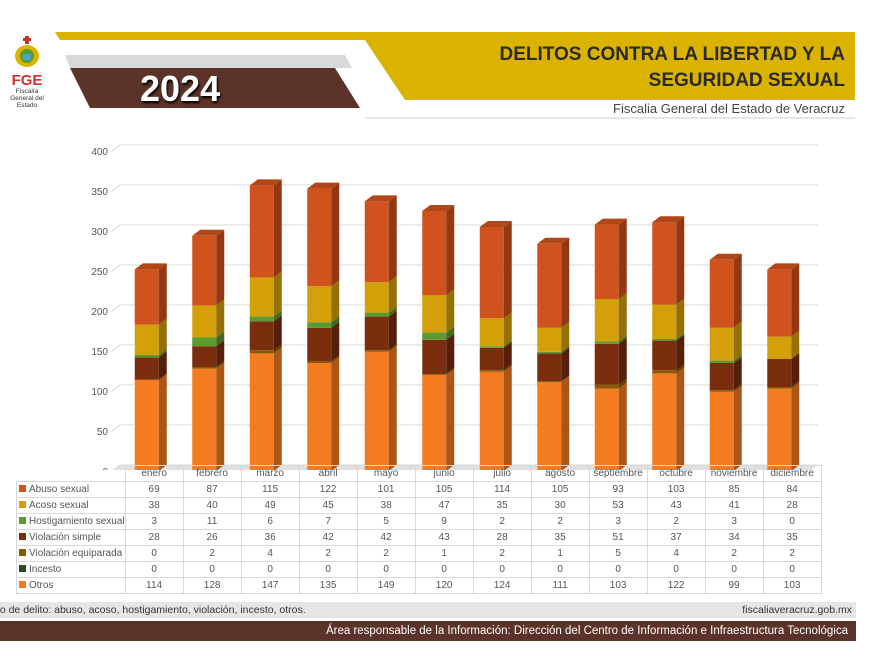 This screenshot has width=886, height=668. I want to click on data-cell: 4, so click(676, 553).